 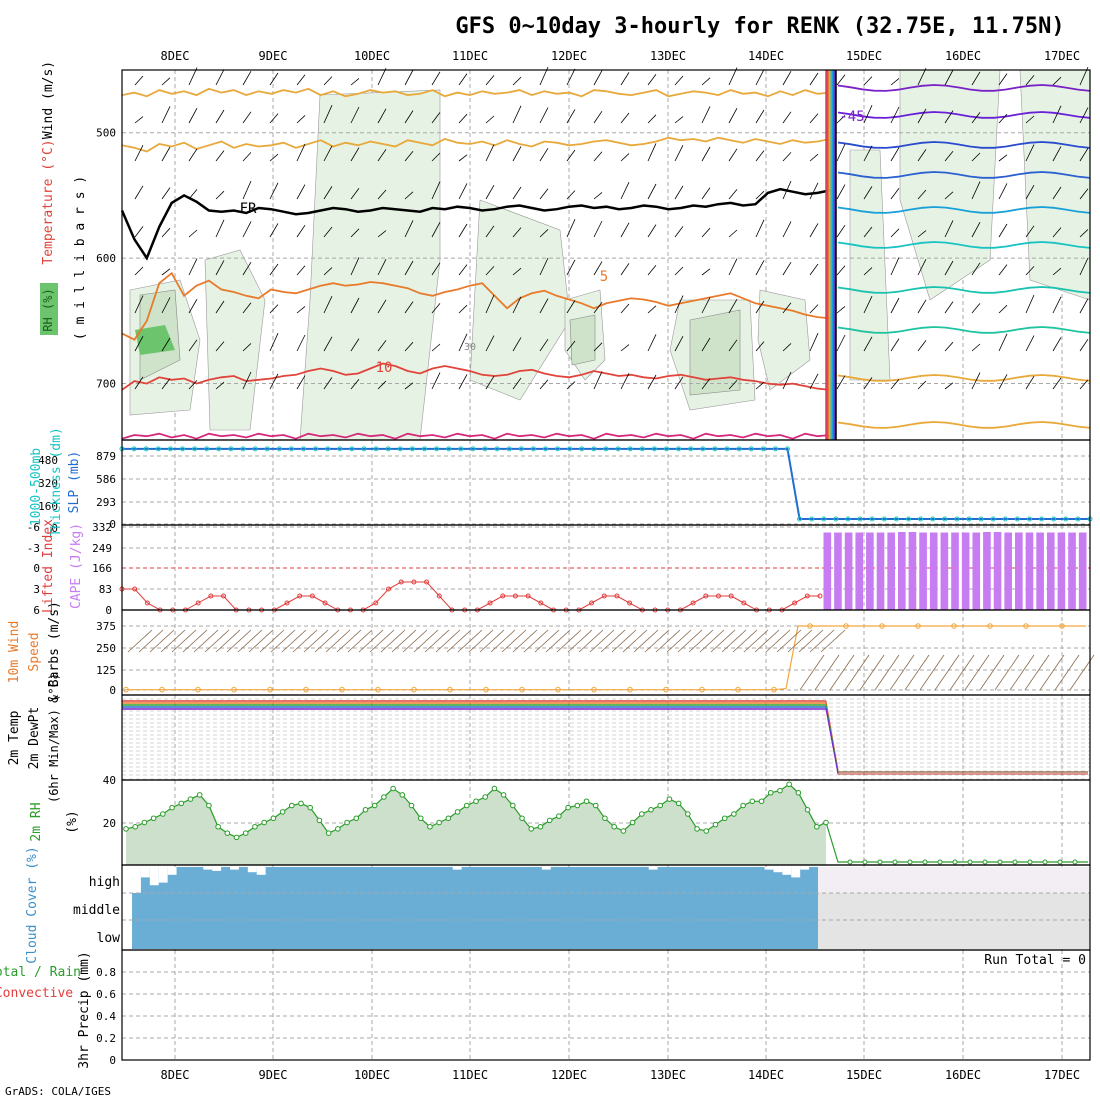 What do you see at coordinates (112, 690) in the screenshot?
I see `y-tick-label: 0` at bounding box center [112, 690].